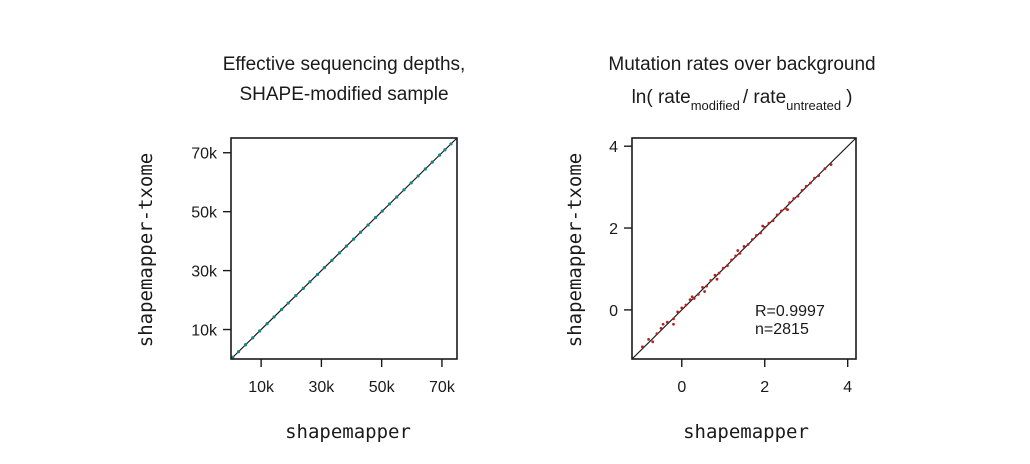 The image size is (1030, 464). Describe the element at coordinates (715, 105) in the screenshot. I see `chart2-title-sub1: modified` at that location.